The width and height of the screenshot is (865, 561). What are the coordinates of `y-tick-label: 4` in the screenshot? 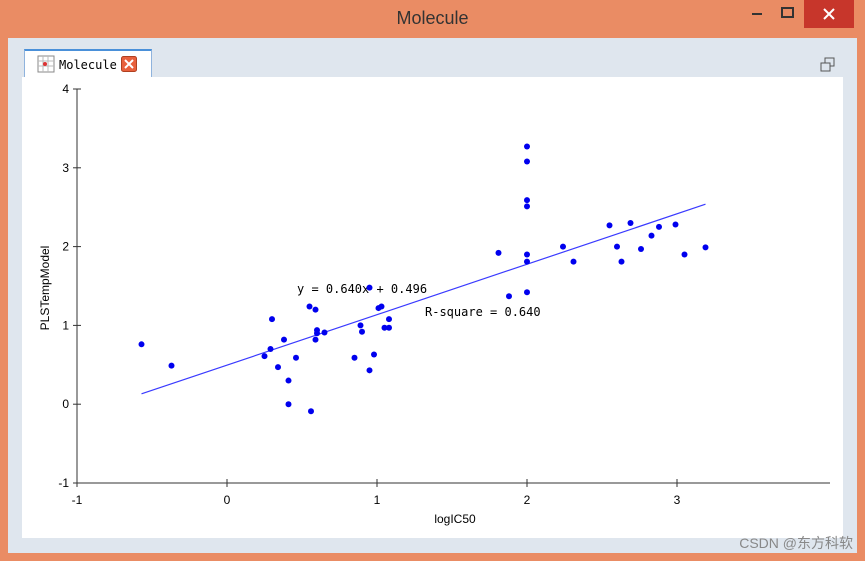 It's located at (65, 89).